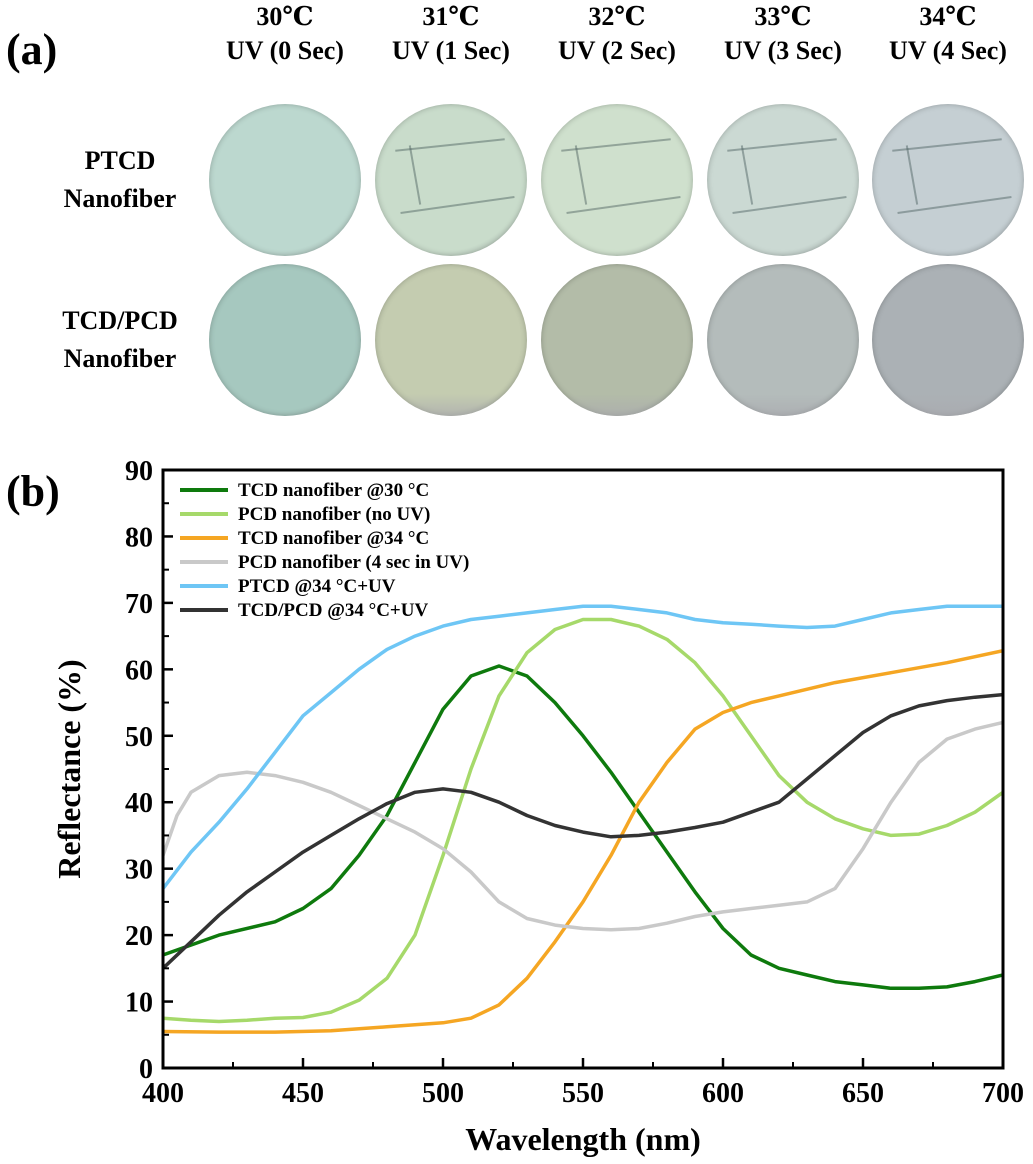  Describe the element at coordinates (139, 670) in the screenshot. I see `y-tick-label: 60` at that location.